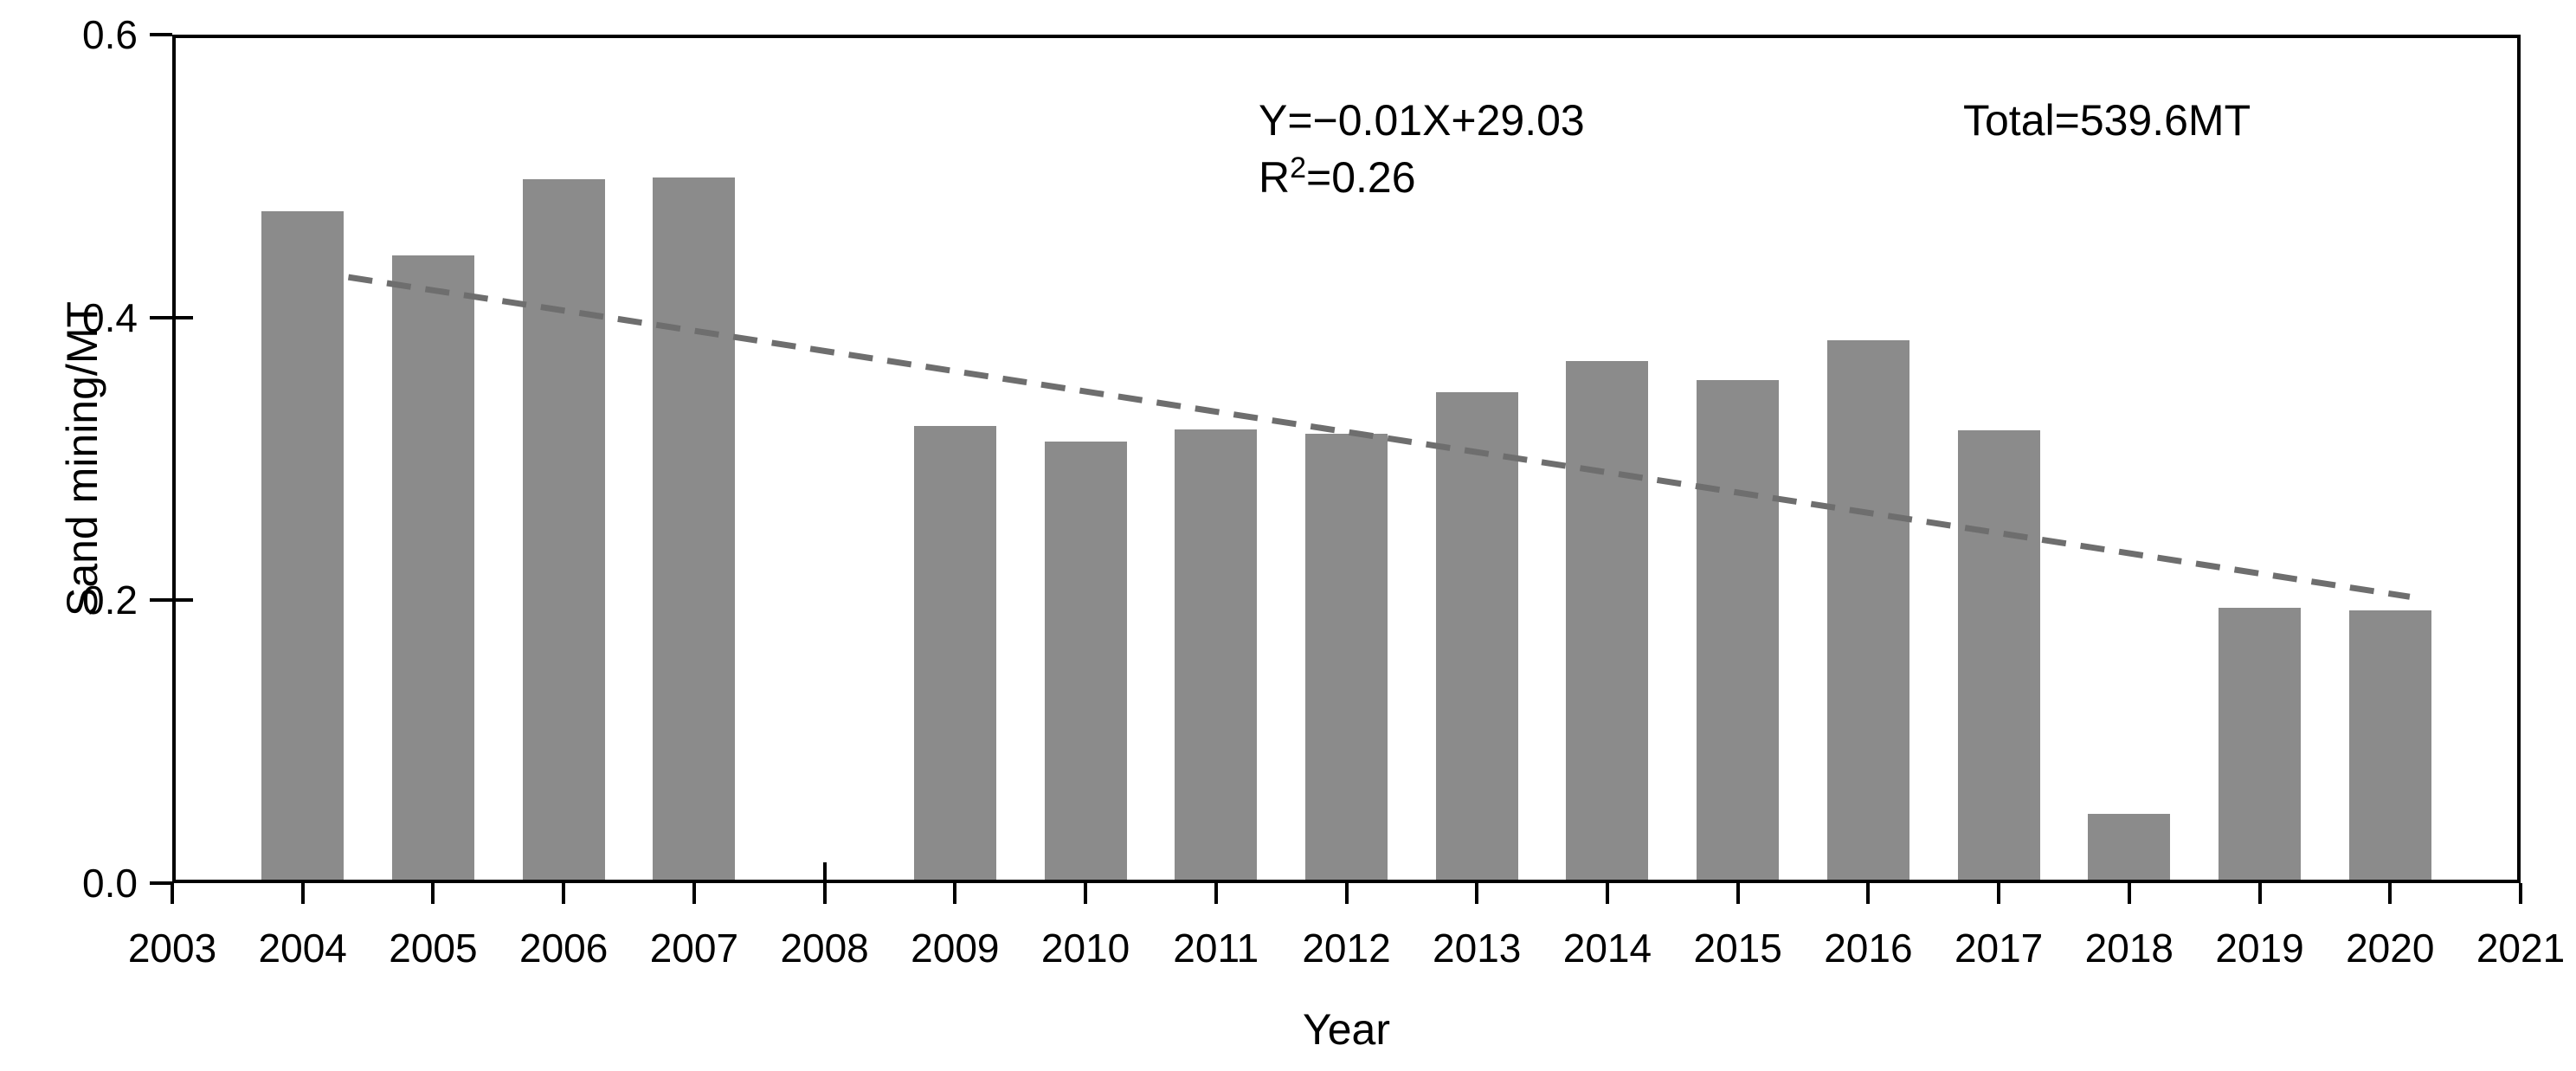  What do you see at coordinates (1868, 948) in the screenshot?
I see `x-tick-label: 2016` at bounding box center [1868, 948].